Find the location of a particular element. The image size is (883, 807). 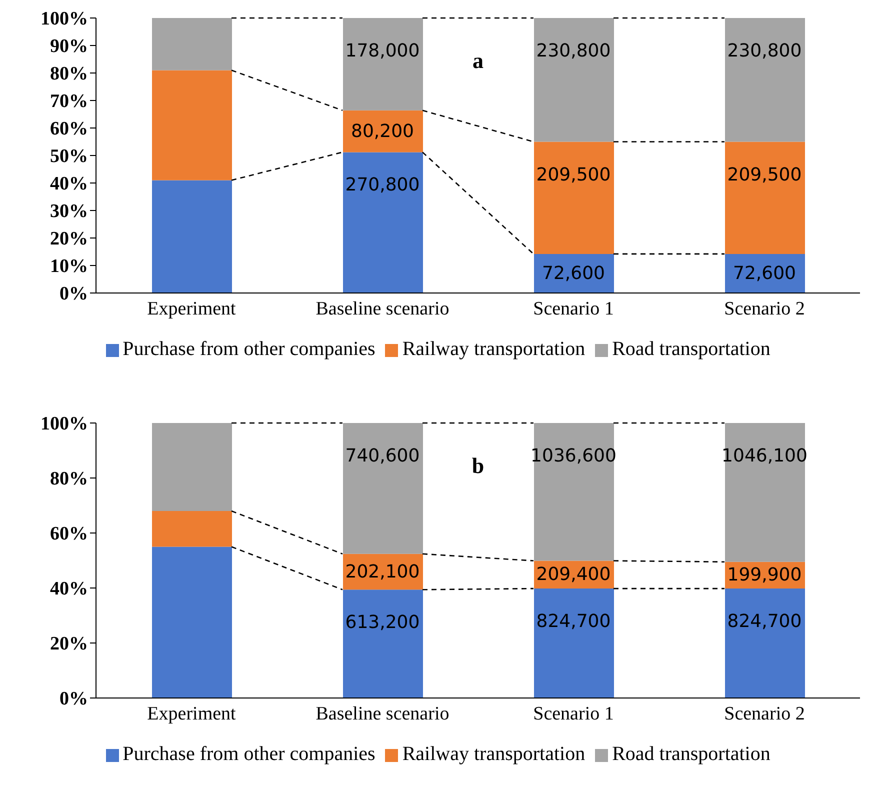

annotation: 202,100 is located at coordinates (382, 571).